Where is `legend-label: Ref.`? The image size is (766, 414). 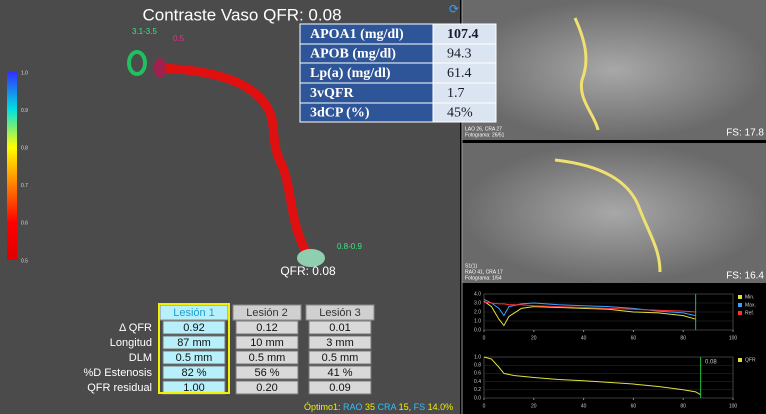
legend-label: Ref. is located at coordinates (749, 313).